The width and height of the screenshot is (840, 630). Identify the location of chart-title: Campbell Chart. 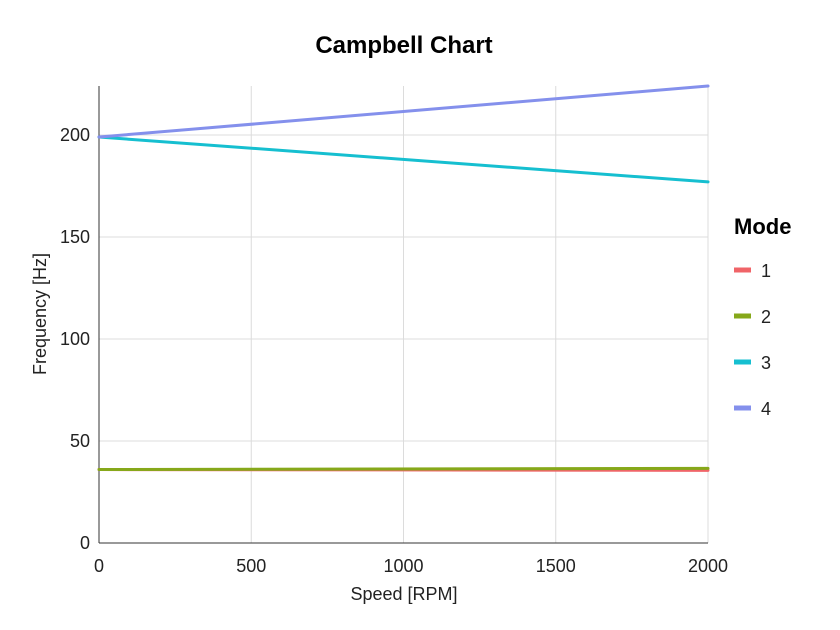
(403, 45).